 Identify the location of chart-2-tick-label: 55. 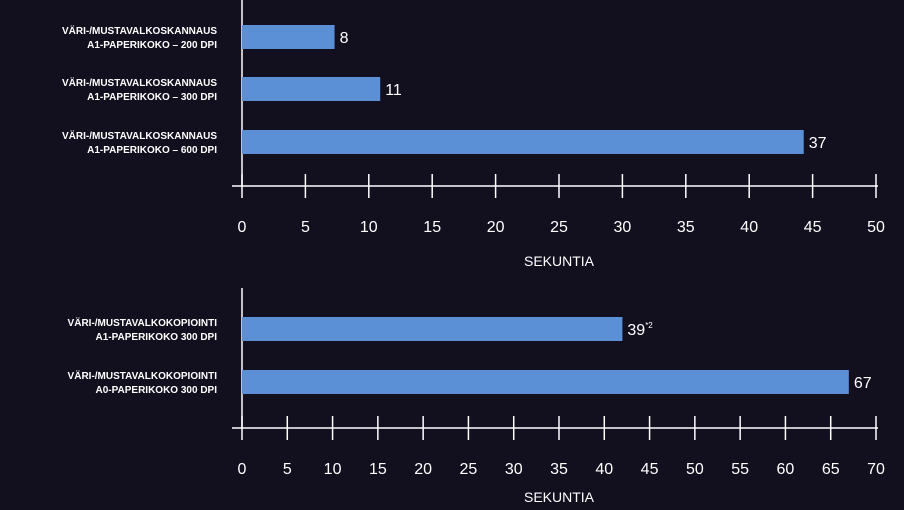
(740, 469).